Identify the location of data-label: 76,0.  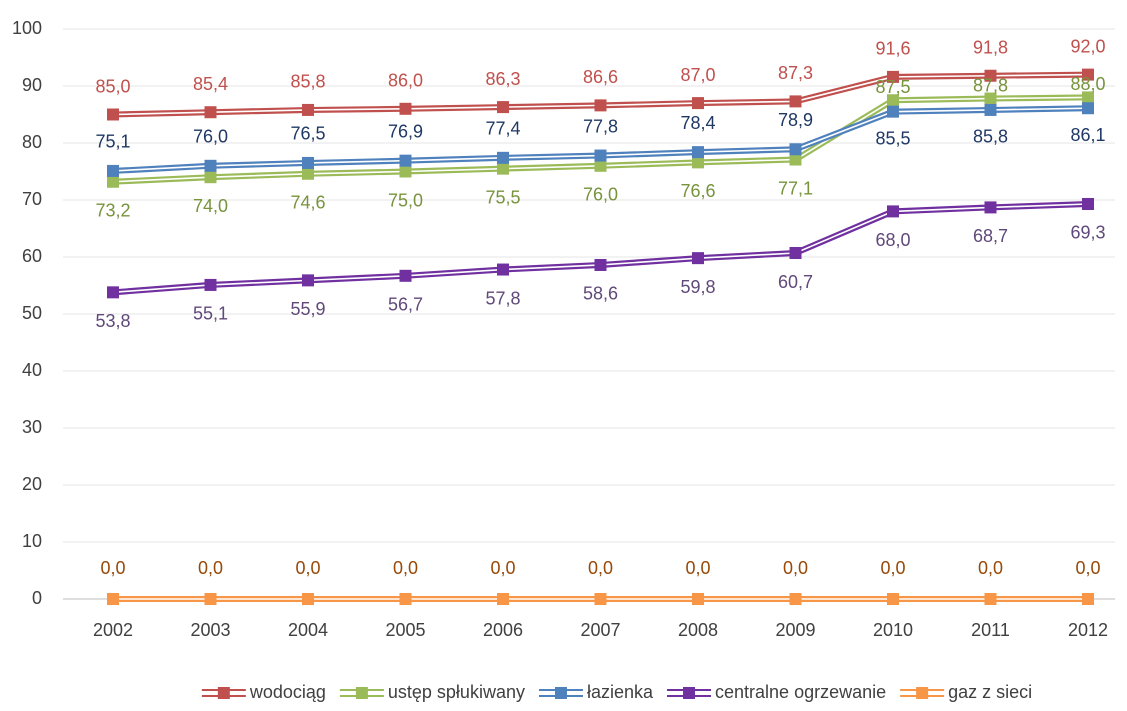
(210, 137).